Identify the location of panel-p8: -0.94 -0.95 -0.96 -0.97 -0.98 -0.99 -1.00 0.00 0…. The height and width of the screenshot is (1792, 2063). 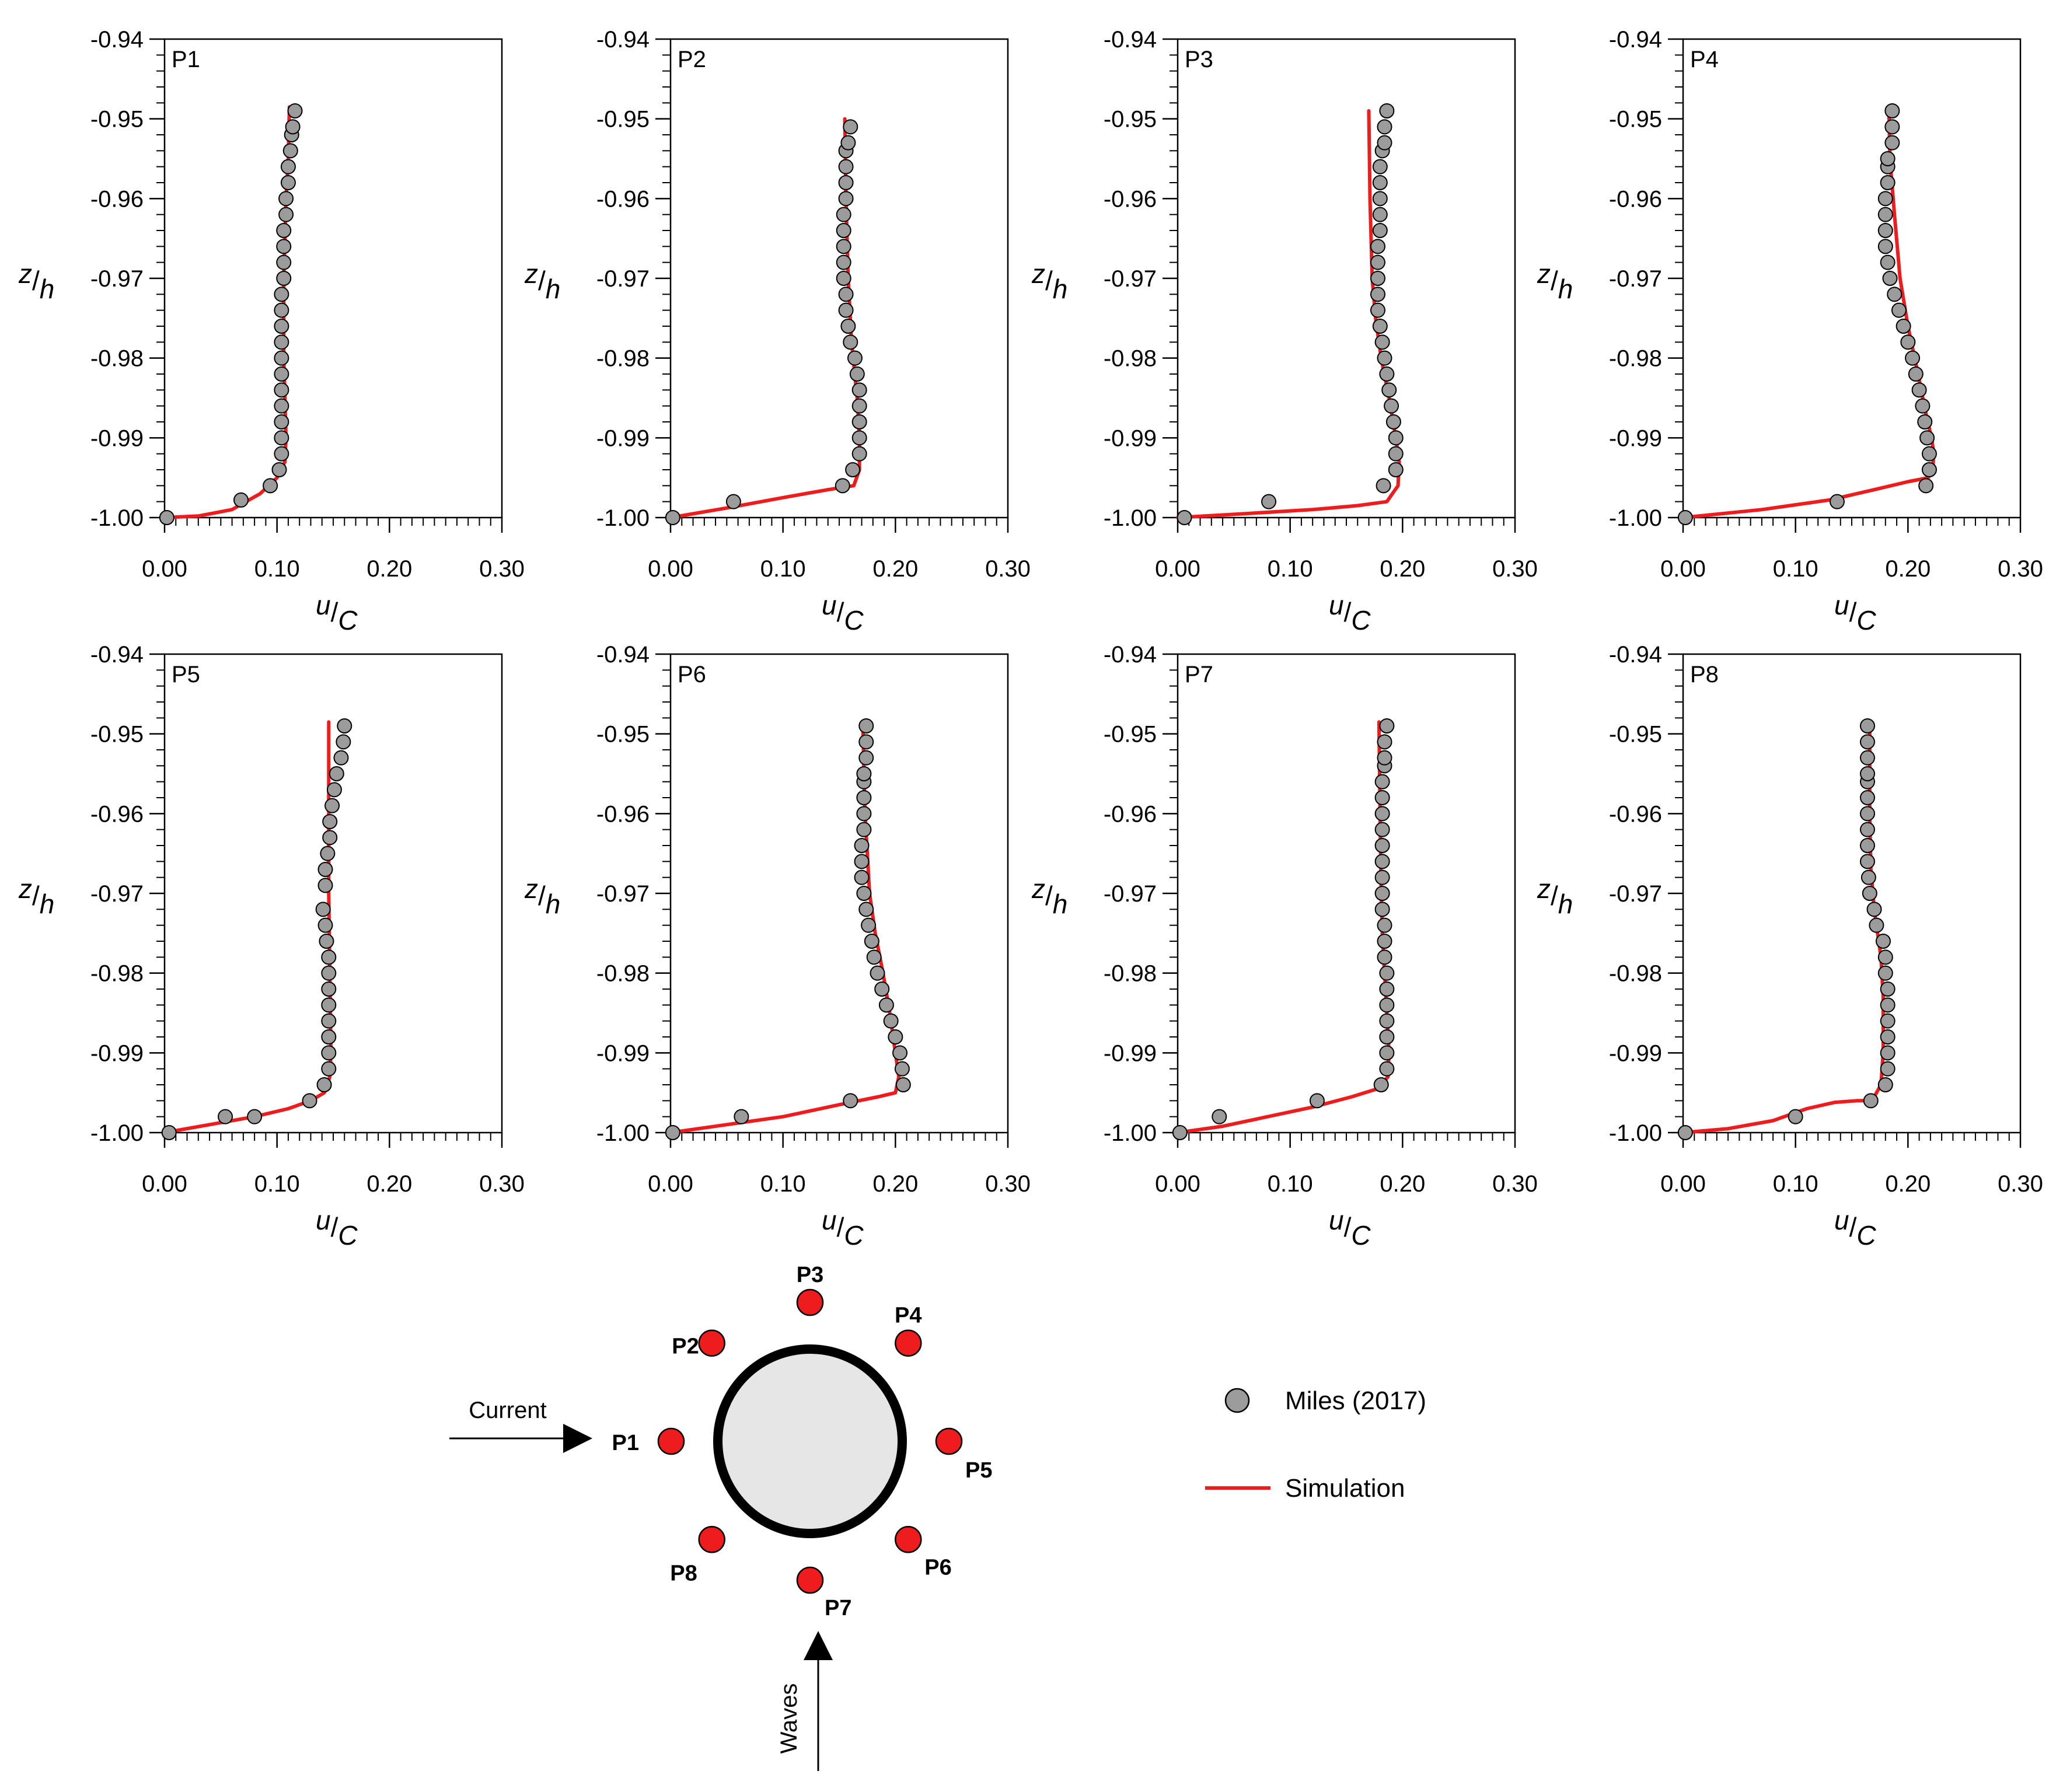
(1790, 946).